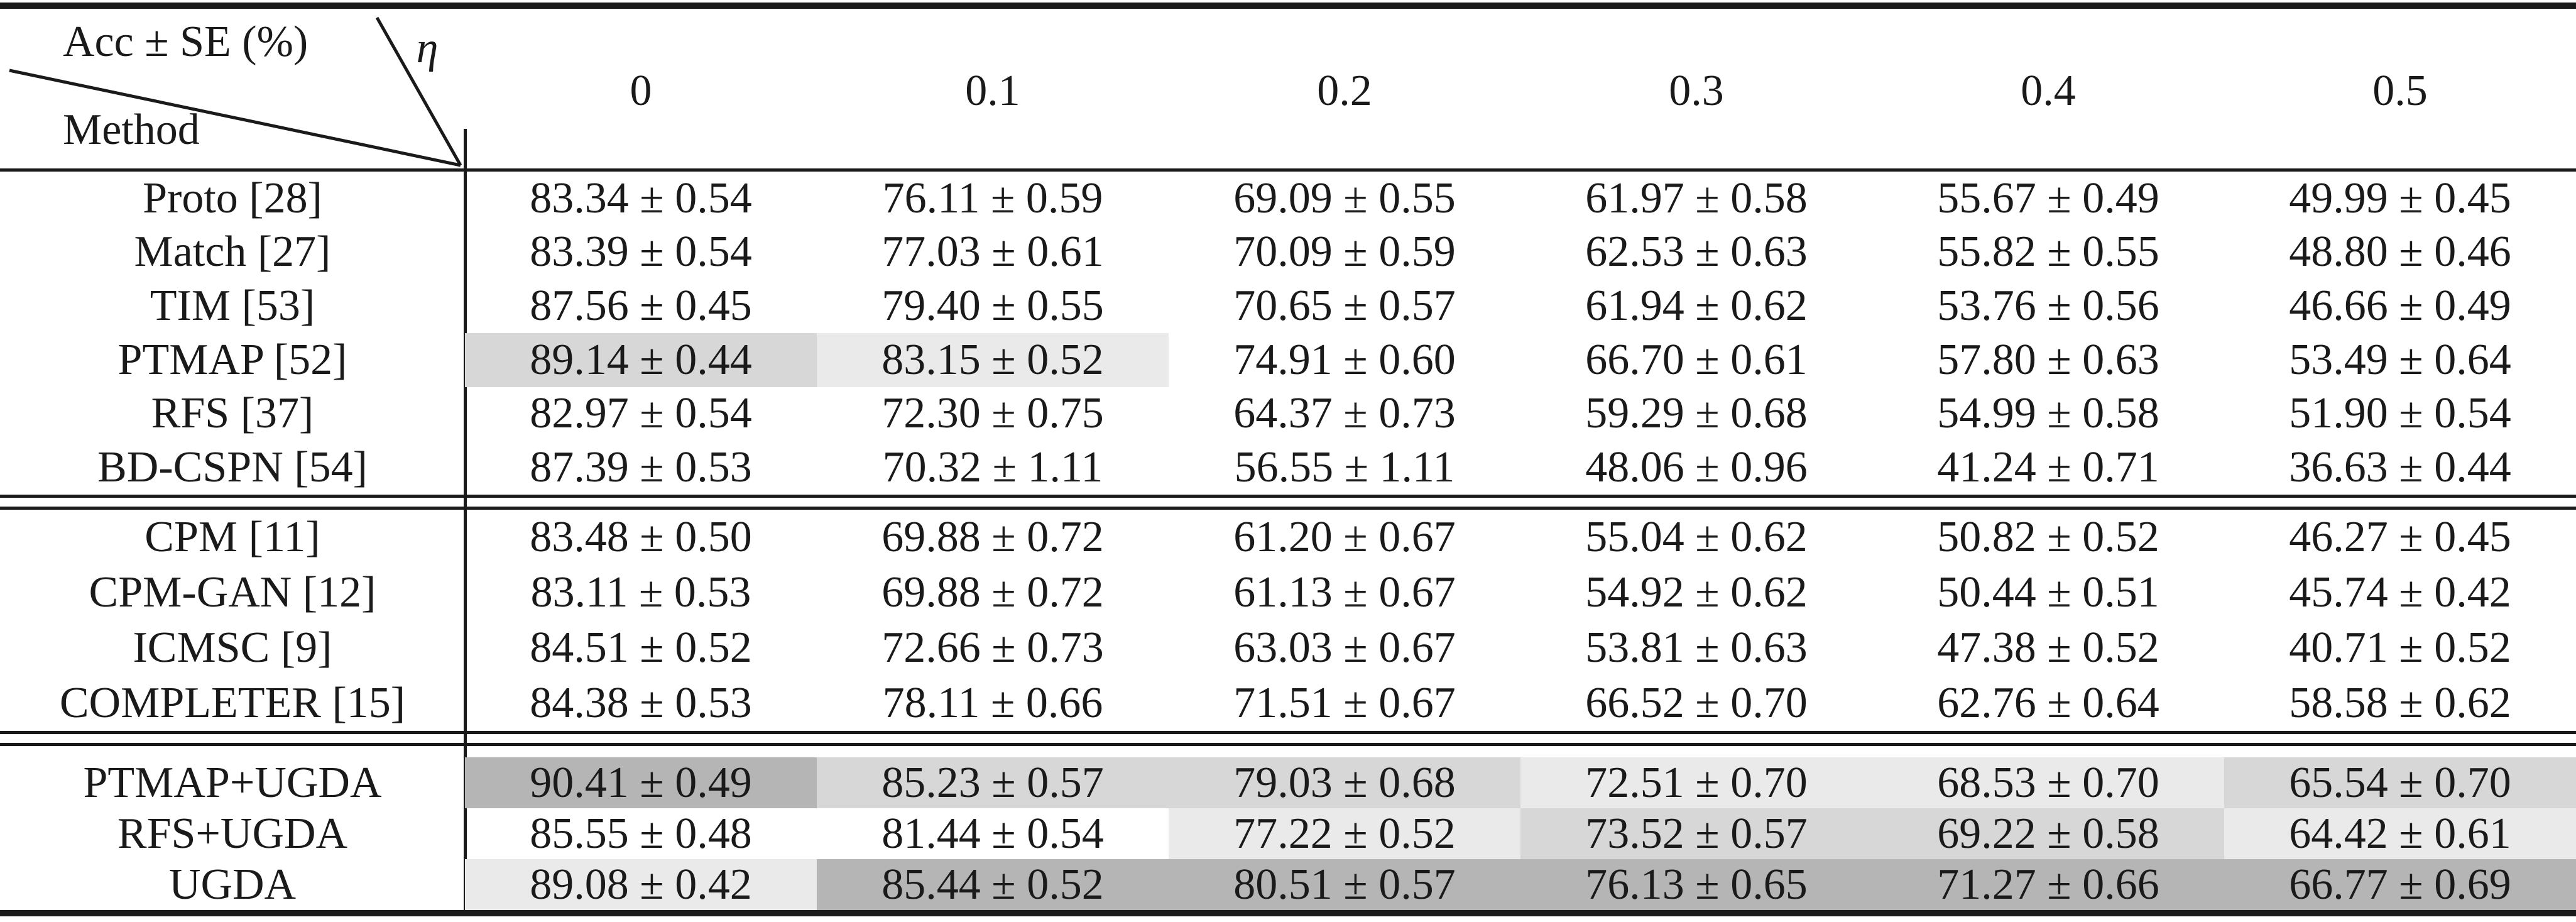 The width and height of the screenshot is (2576, 922). I want to click on value-cell: 79.03 ± 0.68, so click(1344, 782).